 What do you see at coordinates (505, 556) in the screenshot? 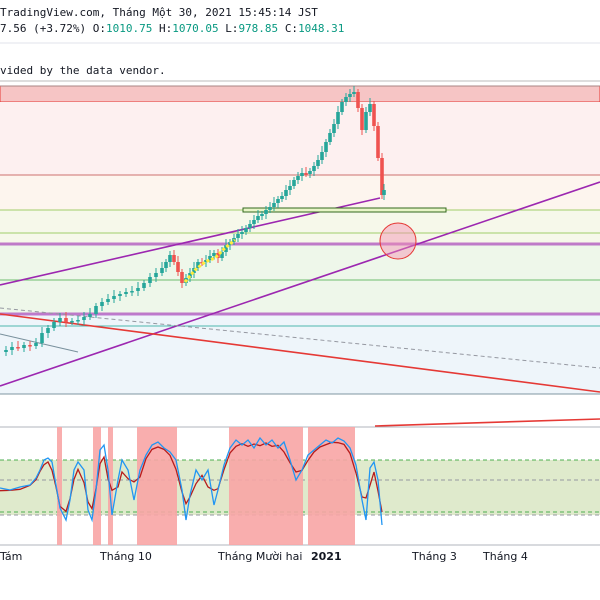
I see `x-axis-tick-label: Tháng 4` at bounding box center [505, 556].